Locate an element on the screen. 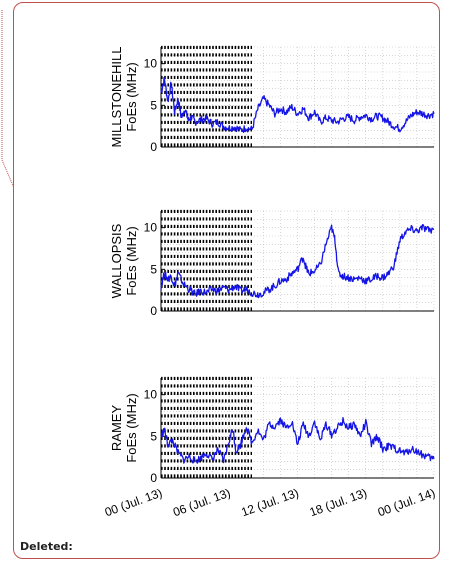 Image resolution: width=449 pixels, height=562 pixels. y-axis-station-label: MILLSTONEHILL is located at coordinates (116, 97).